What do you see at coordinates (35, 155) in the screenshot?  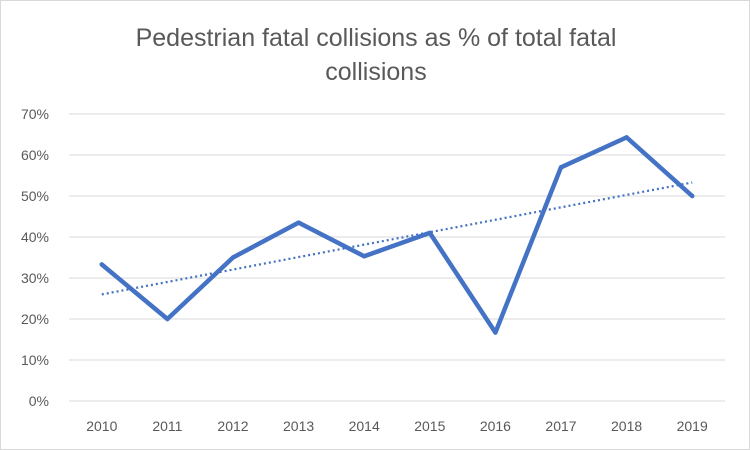 I see `y-tick-label: 60%` at bounding box center [35, 155].